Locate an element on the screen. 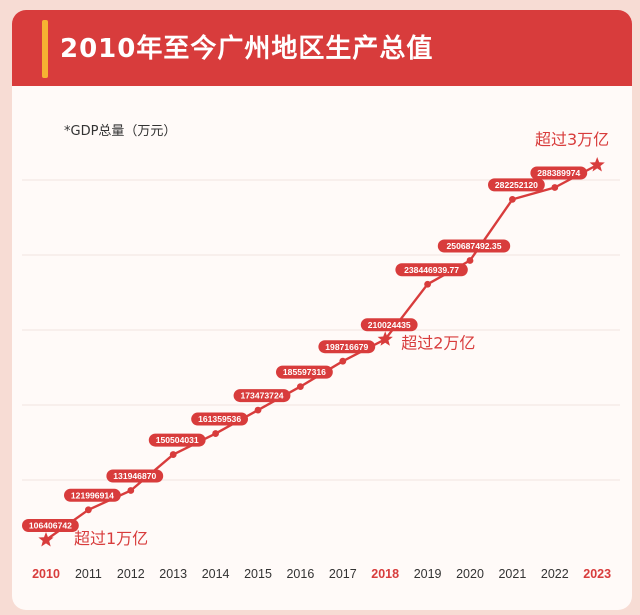 This screenshot has height=615, width=640. data-label: 185597316 is located at coordinates (304, 372).